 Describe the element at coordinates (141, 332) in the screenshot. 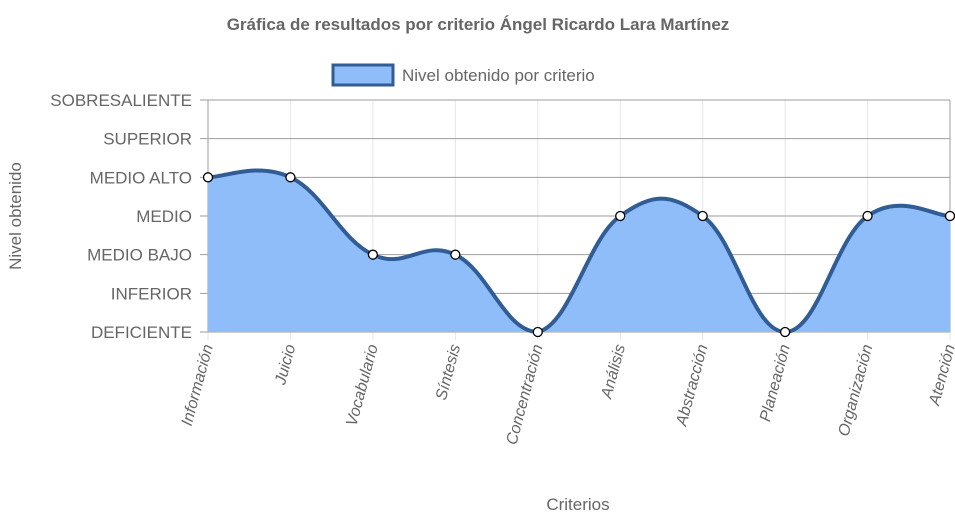

I see `y-tick-label: DEFICIENTE` at that location.